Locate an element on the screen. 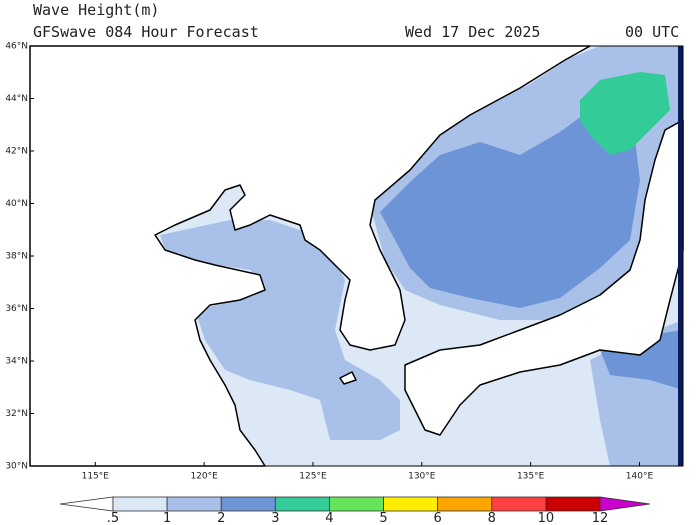 The width and height of the screenshot is (700, 525). lat-tick-label: 46°N is located at coordinates (16, 47).